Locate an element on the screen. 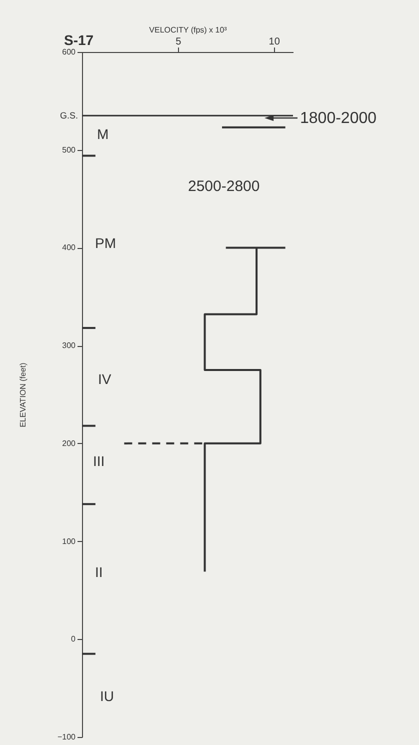  text: 1800-2000 is located at coordinates (338, 118).